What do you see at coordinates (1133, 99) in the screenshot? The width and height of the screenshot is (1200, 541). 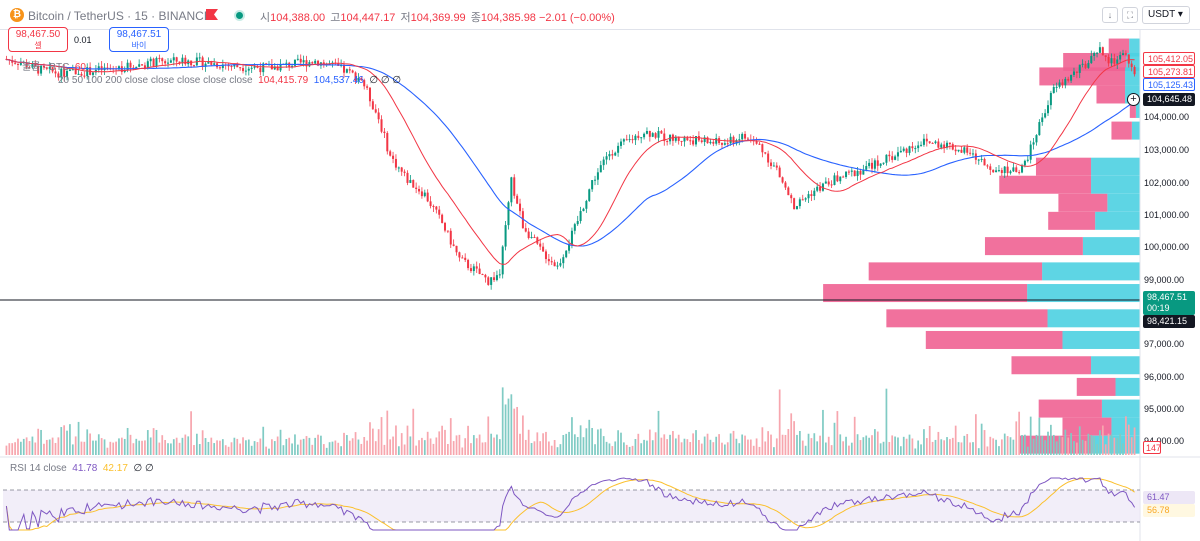 I see `add-alert-button: +` at bounding box center [1133, 99].